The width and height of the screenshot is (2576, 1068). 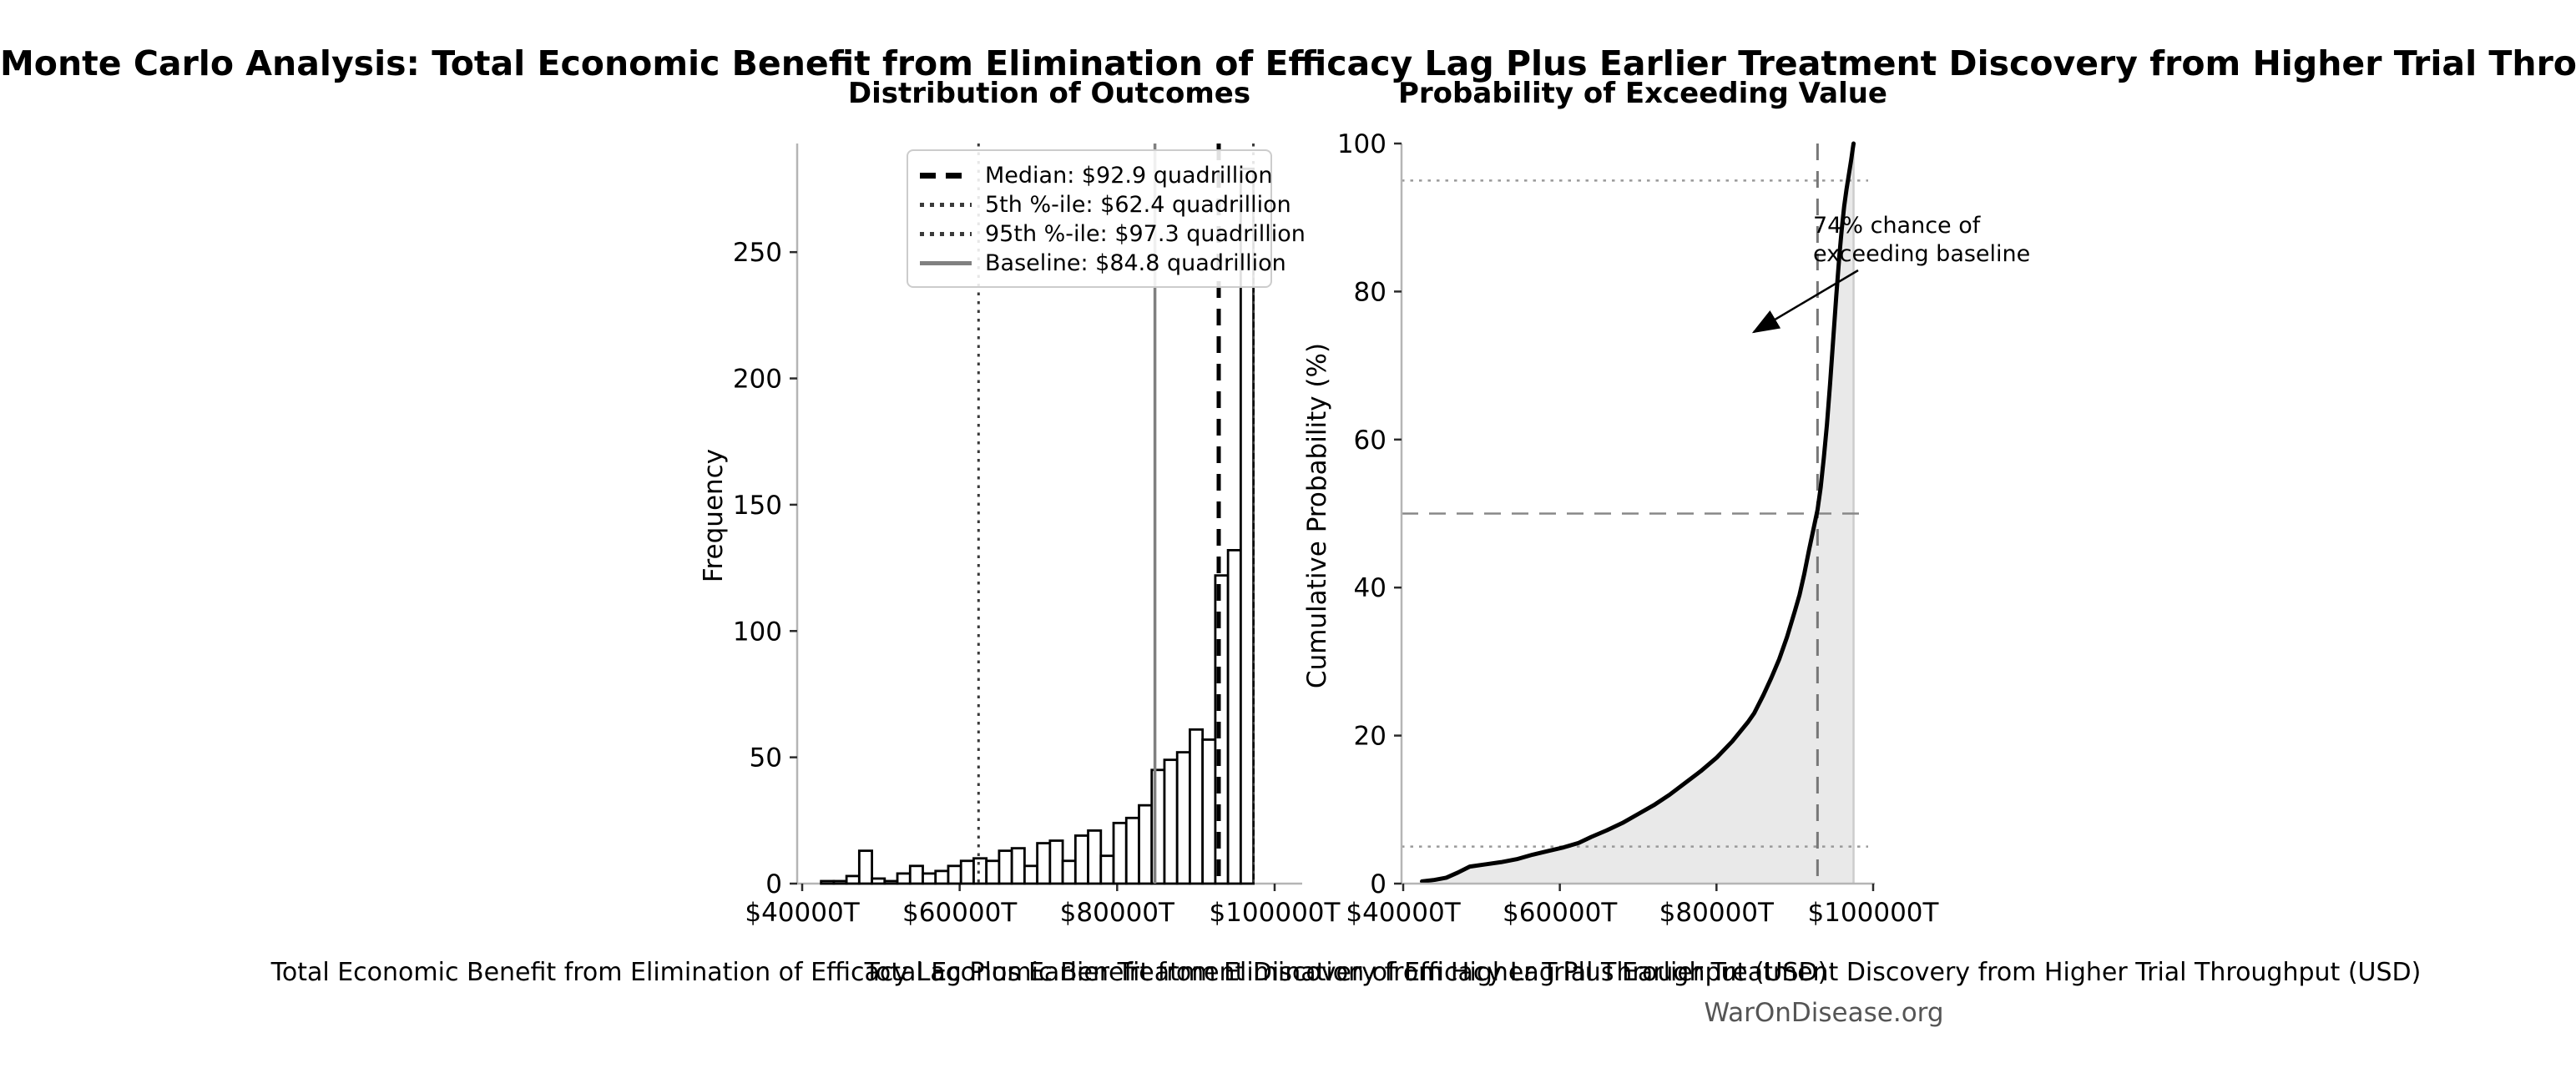 What do you see at coordinates (1897, 226) in the screenshot?
I see `annotation-line-1: 74% chance of` at bounding box center [1897, 226].